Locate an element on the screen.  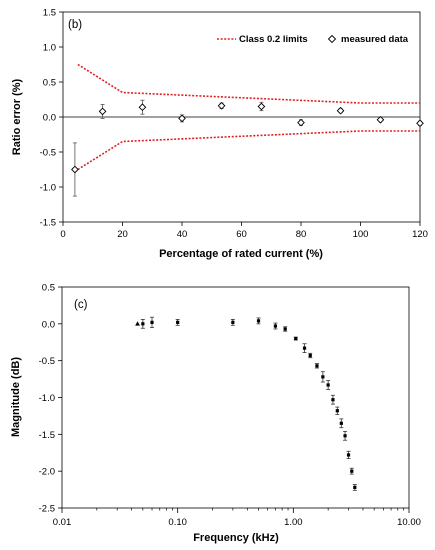
x-tick-label: 120 is located at coordinates (420, 234).